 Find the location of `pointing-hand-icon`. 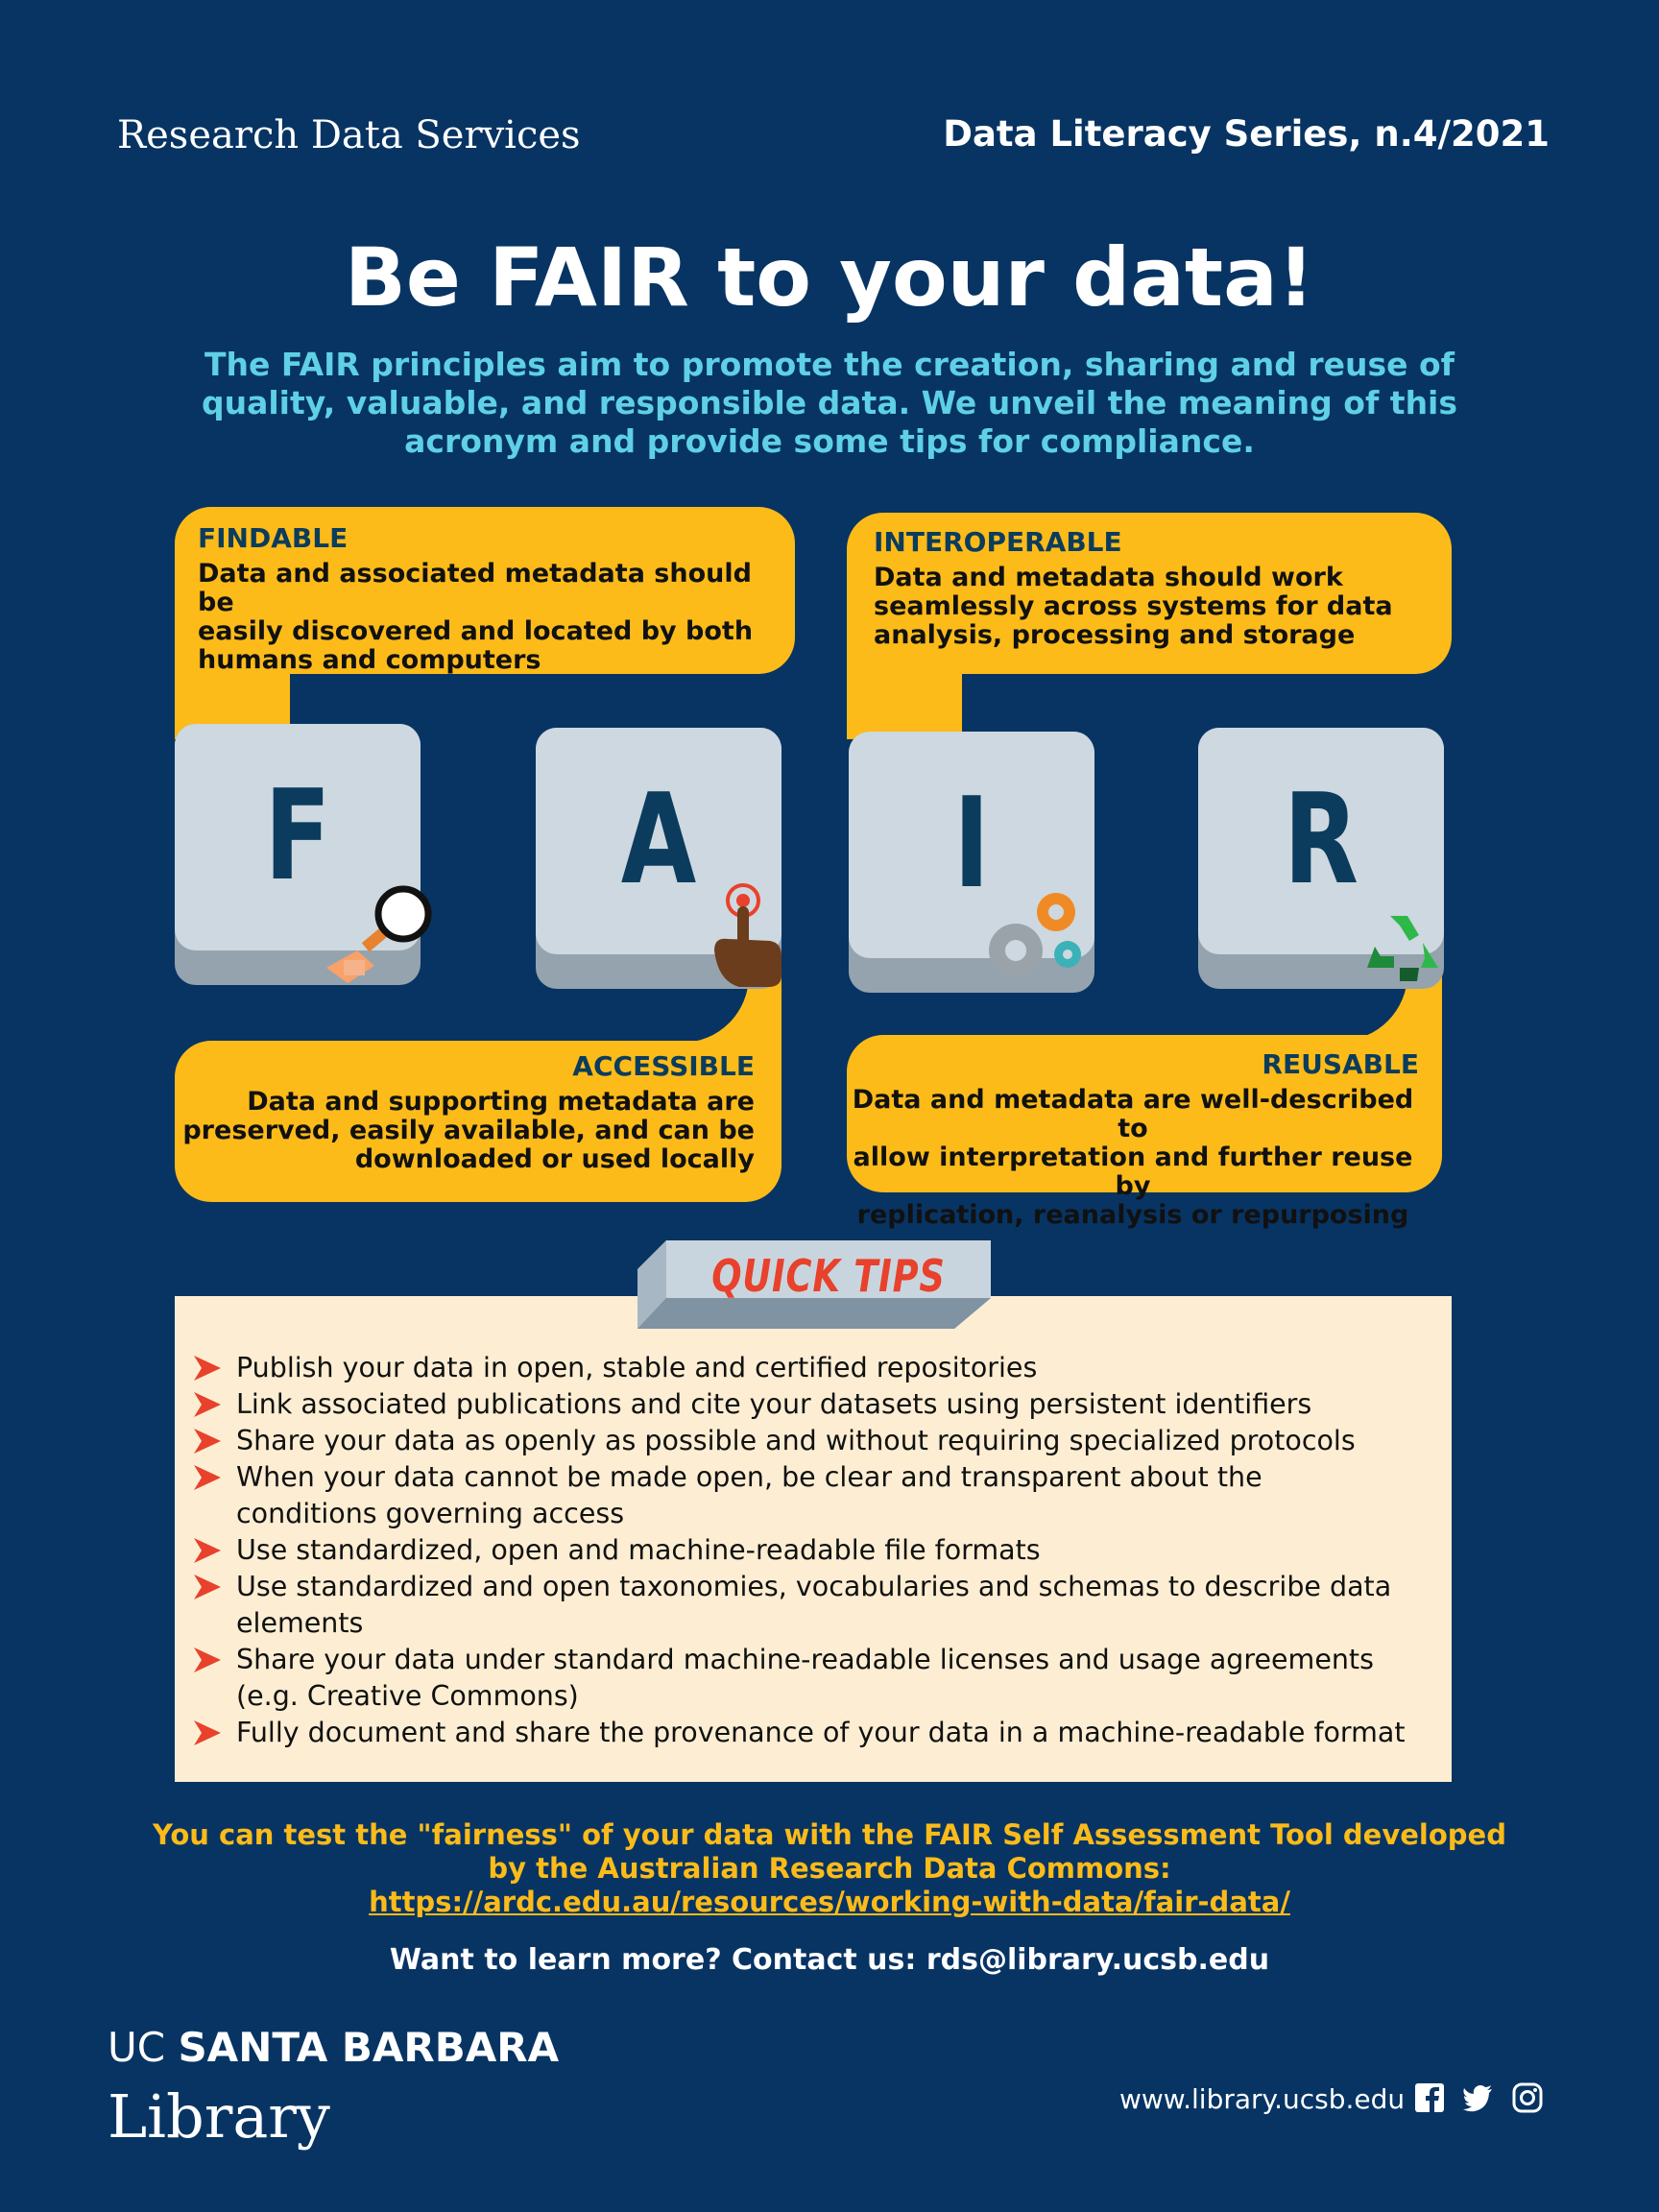

pointing-hand-icon is located at coordinates (747, 935).